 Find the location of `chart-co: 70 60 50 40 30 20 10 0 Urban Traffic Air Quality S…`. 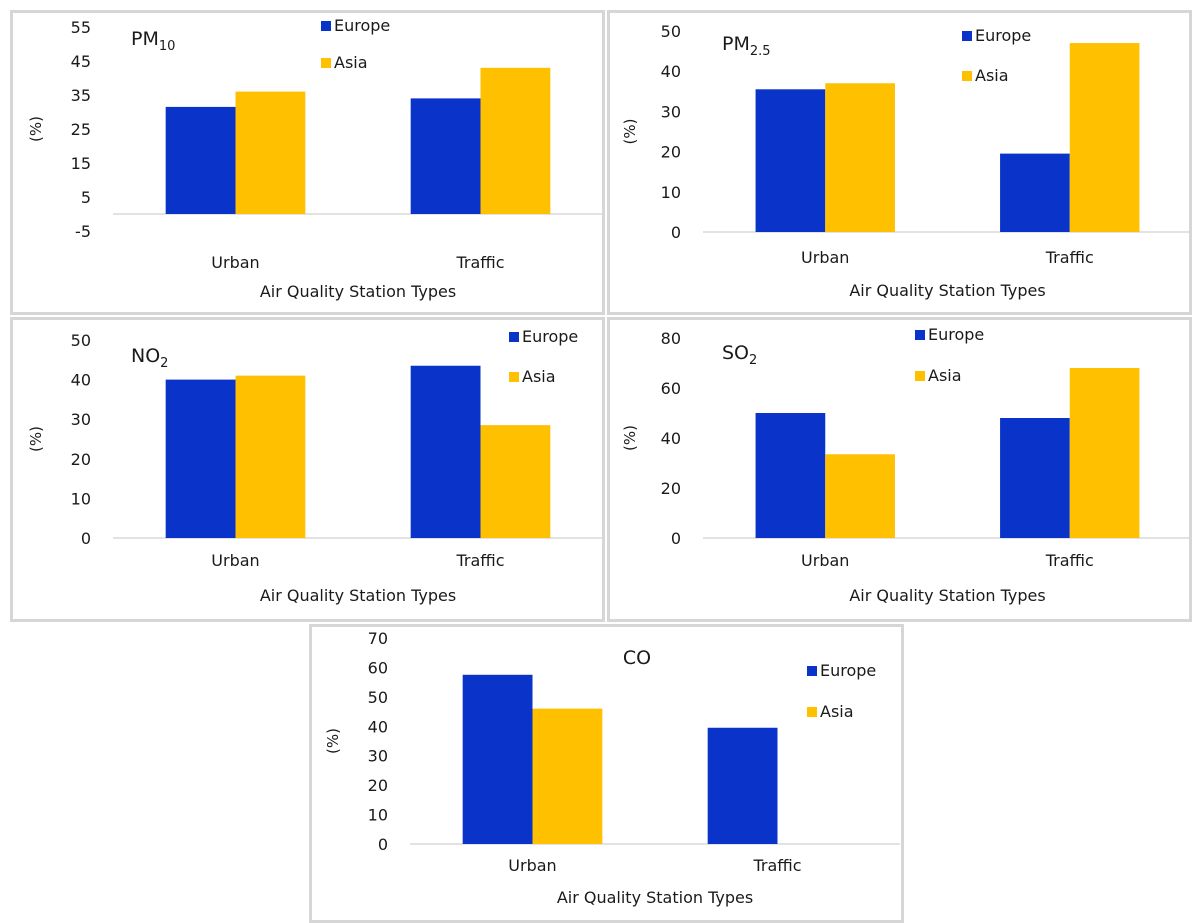

chart-co: 70 60 50 40 30 20 10 0 Urban Traffic Air Quality S… is located at coordinates (612, 768).